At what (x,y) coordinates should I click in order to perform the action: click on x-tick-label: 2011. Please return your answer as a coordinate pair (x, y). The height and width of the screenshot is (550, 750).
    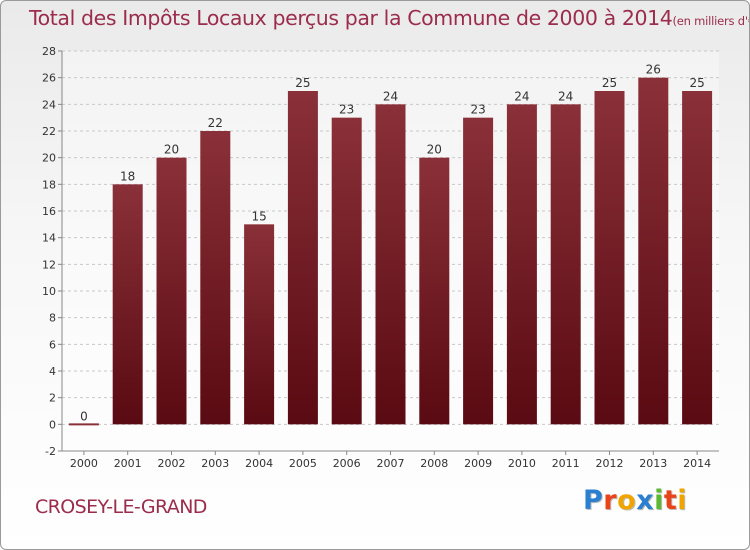
    Looking at the image, I should click on (566, 463).